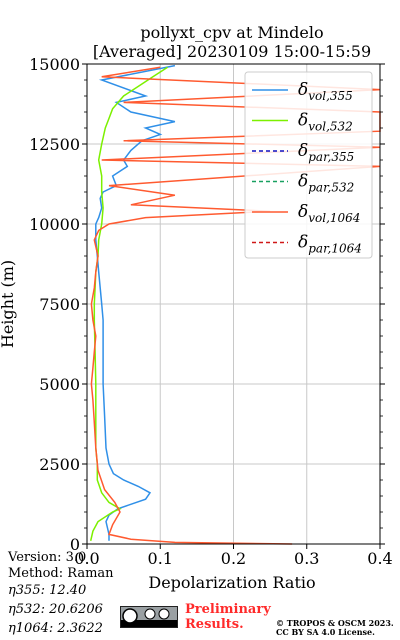 Image resolution: width=400 pixels, height=640 pixels. Describe the element at coordinates (160, 558) in the screenshot. I see `x-tick-label: 0.1` at that location.